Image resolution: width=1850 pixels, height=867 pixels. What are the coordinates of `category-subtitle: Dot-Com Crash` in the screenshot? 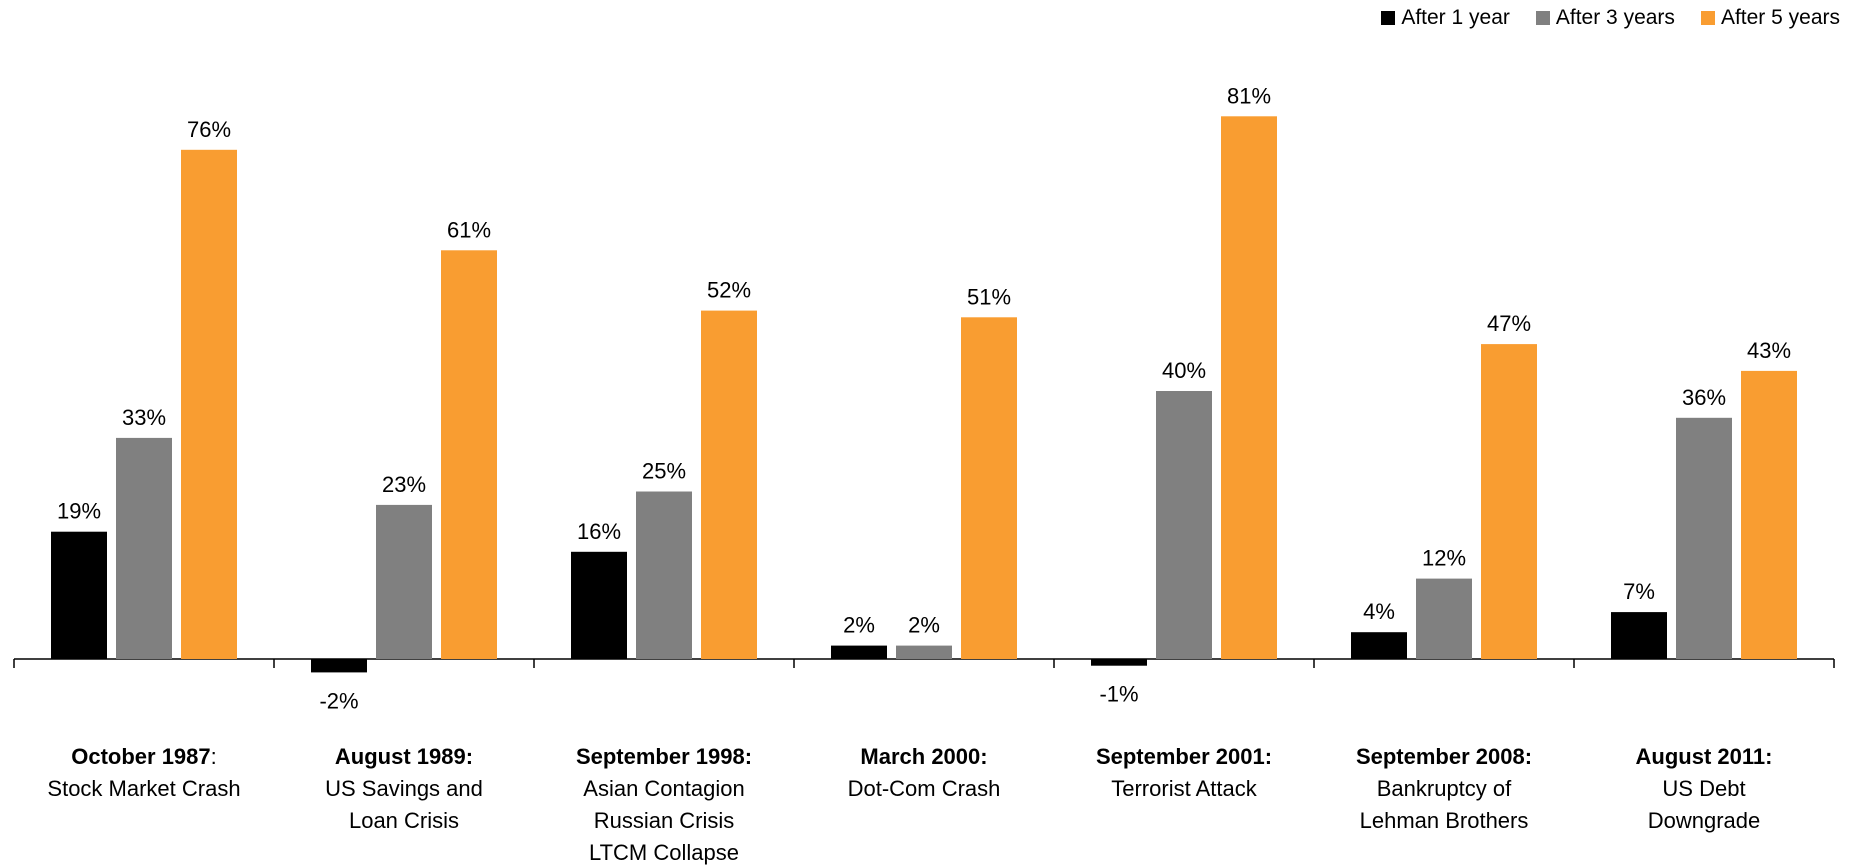 It's located at (924, 788).